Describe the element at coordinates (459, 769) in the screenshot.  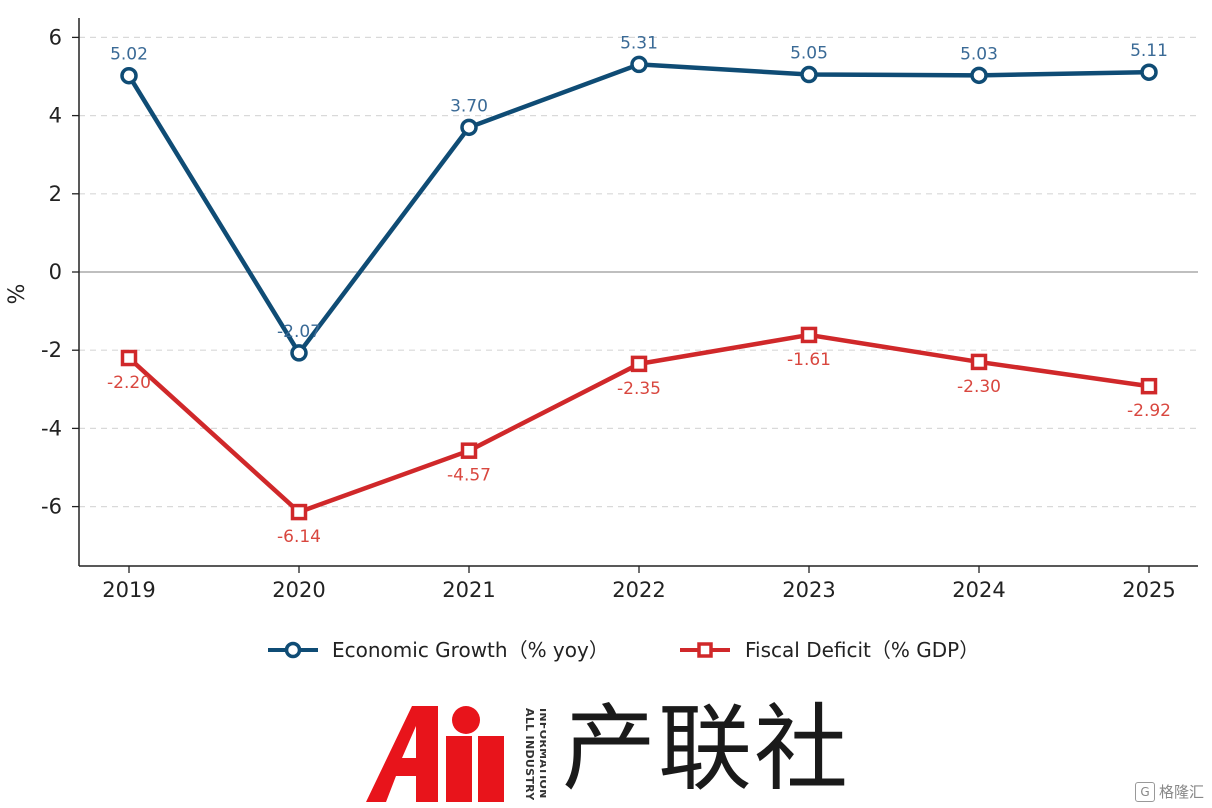
I see `logo-shape-i1` at that location.